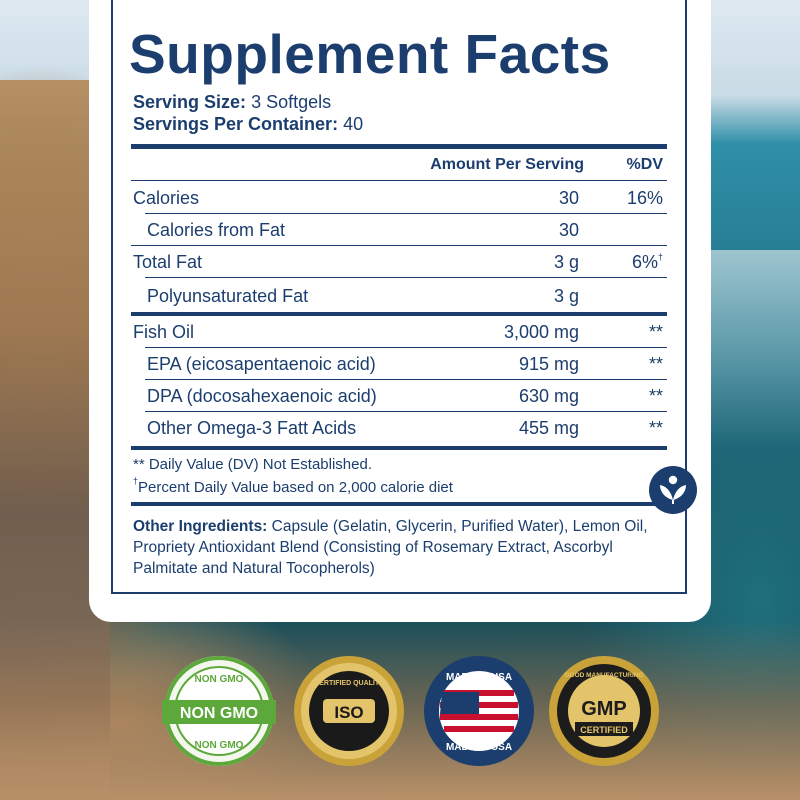 The width and height of the screenshot is (800, 800). I want to click on nutrient-row: DPA (docosahexaenoic acid) 630 mg **, so click(399, 396).